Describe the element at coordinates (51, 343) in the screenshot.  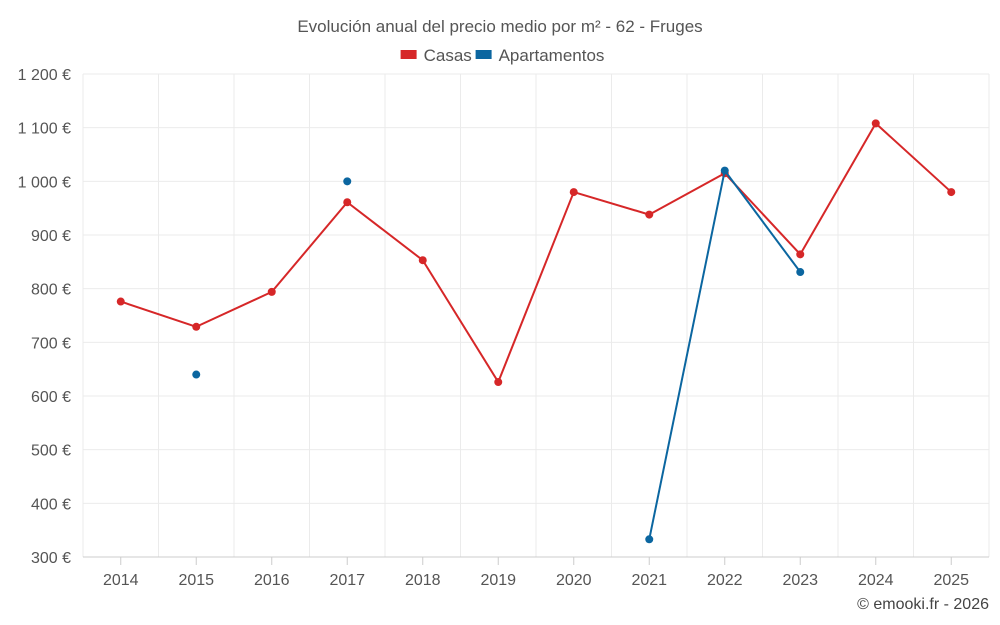
I see `y-tick-label: 700 €` at that location.